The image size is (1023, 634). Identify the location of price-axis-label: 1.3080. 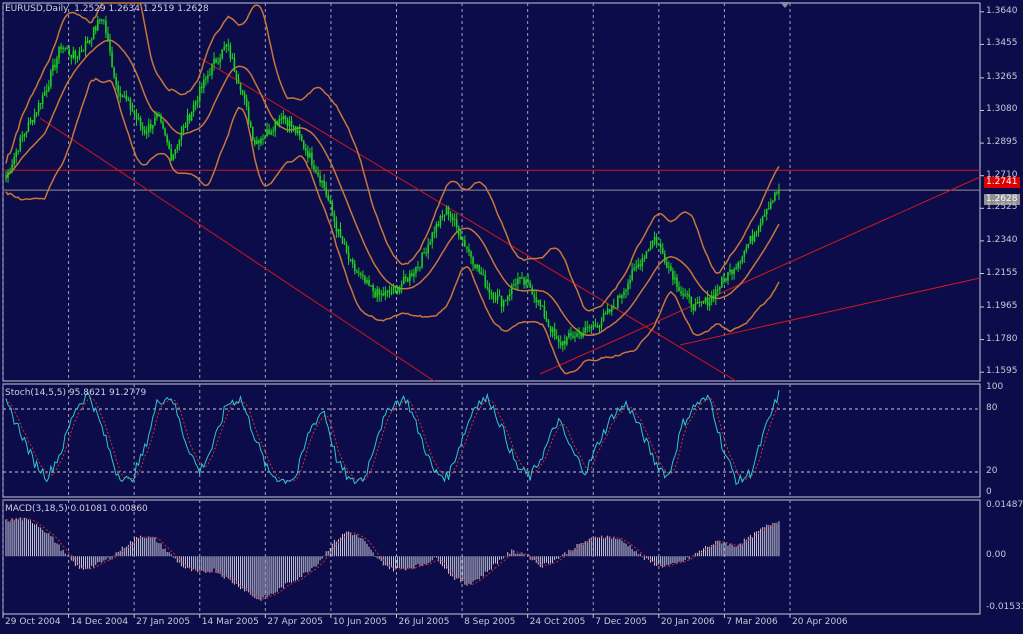
(1002, 109).